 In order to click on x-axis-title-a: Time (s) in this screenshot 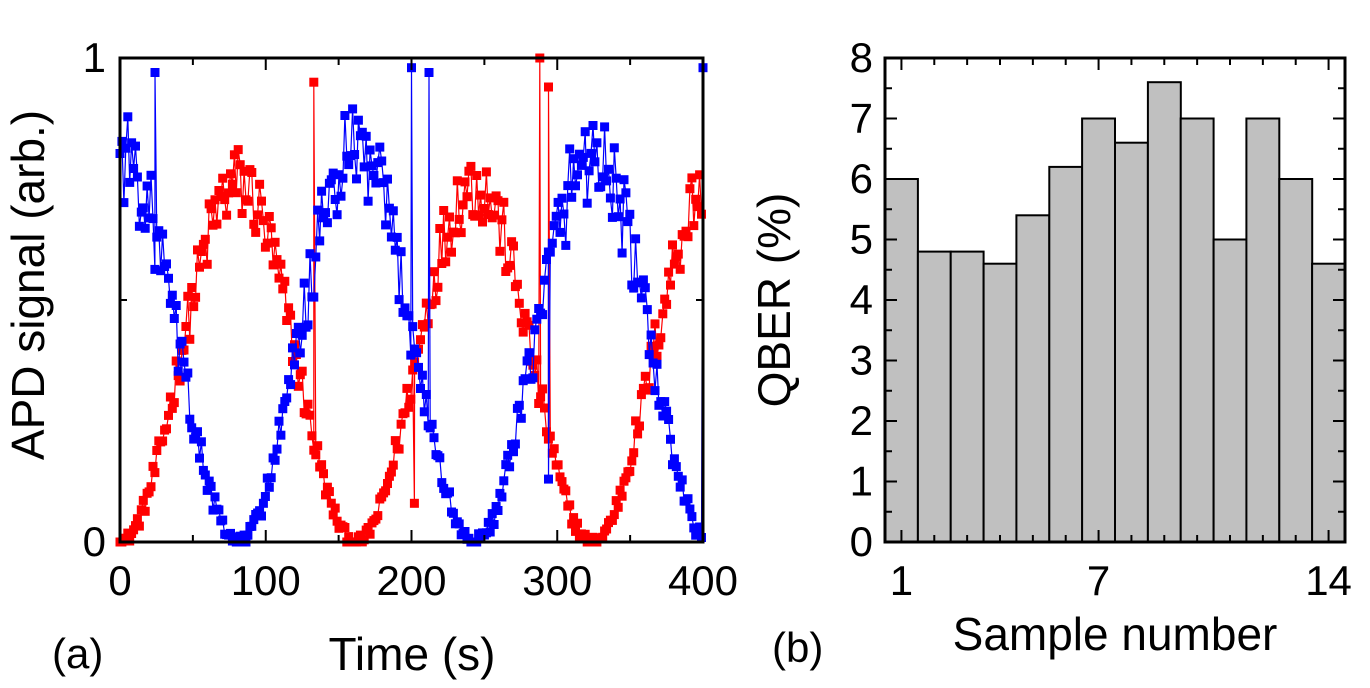, I will do `click(412, 654)`.